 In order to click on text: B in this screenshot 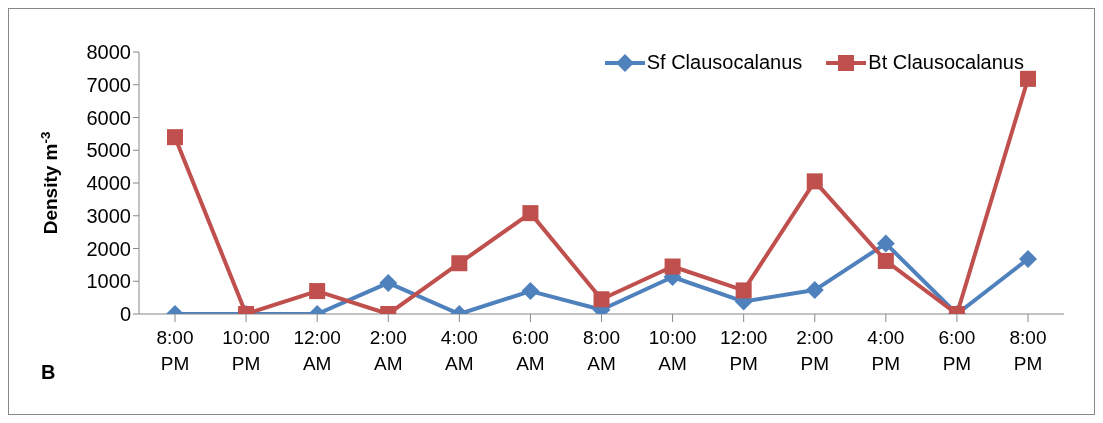, I will do `click(48, 372)`.